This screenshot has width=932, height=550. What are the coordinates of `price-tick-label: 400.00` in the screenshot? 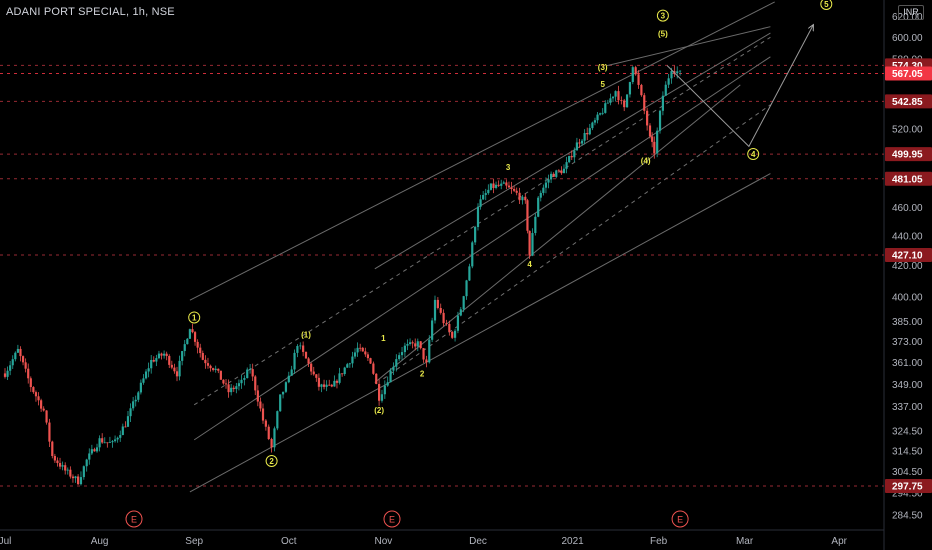 It's located at (907, 297).